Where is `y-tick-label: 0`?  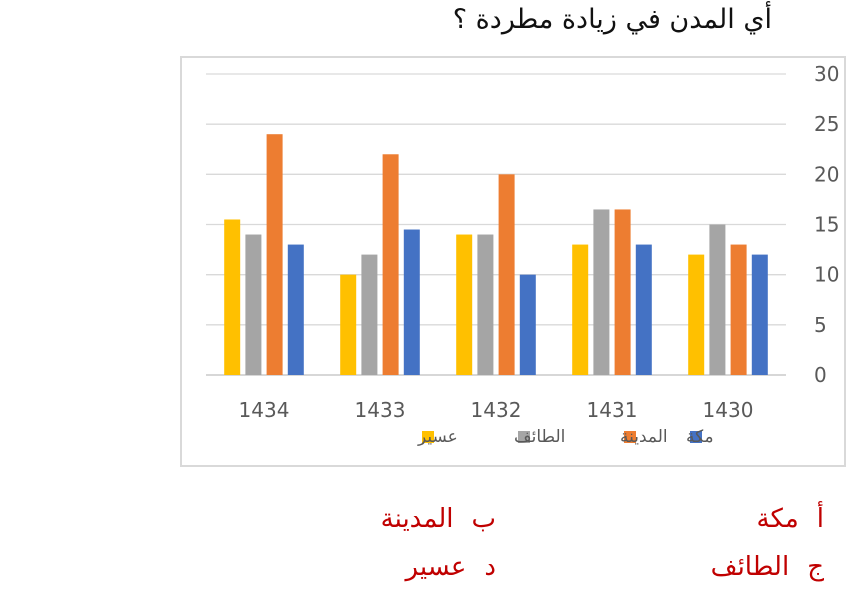 y-tick-label: 0 is located at coordinates (820, 375).